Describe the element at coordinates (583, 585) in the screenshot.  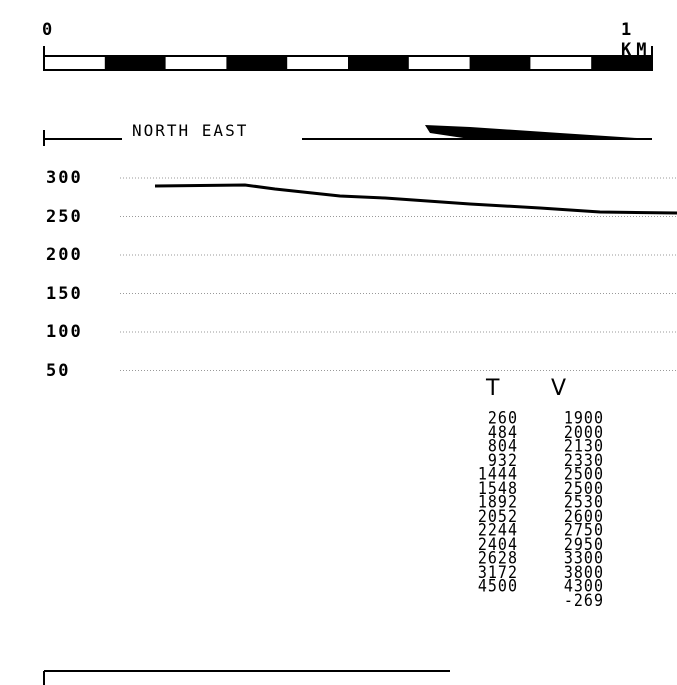
I see `v-value: 4300` at that location.